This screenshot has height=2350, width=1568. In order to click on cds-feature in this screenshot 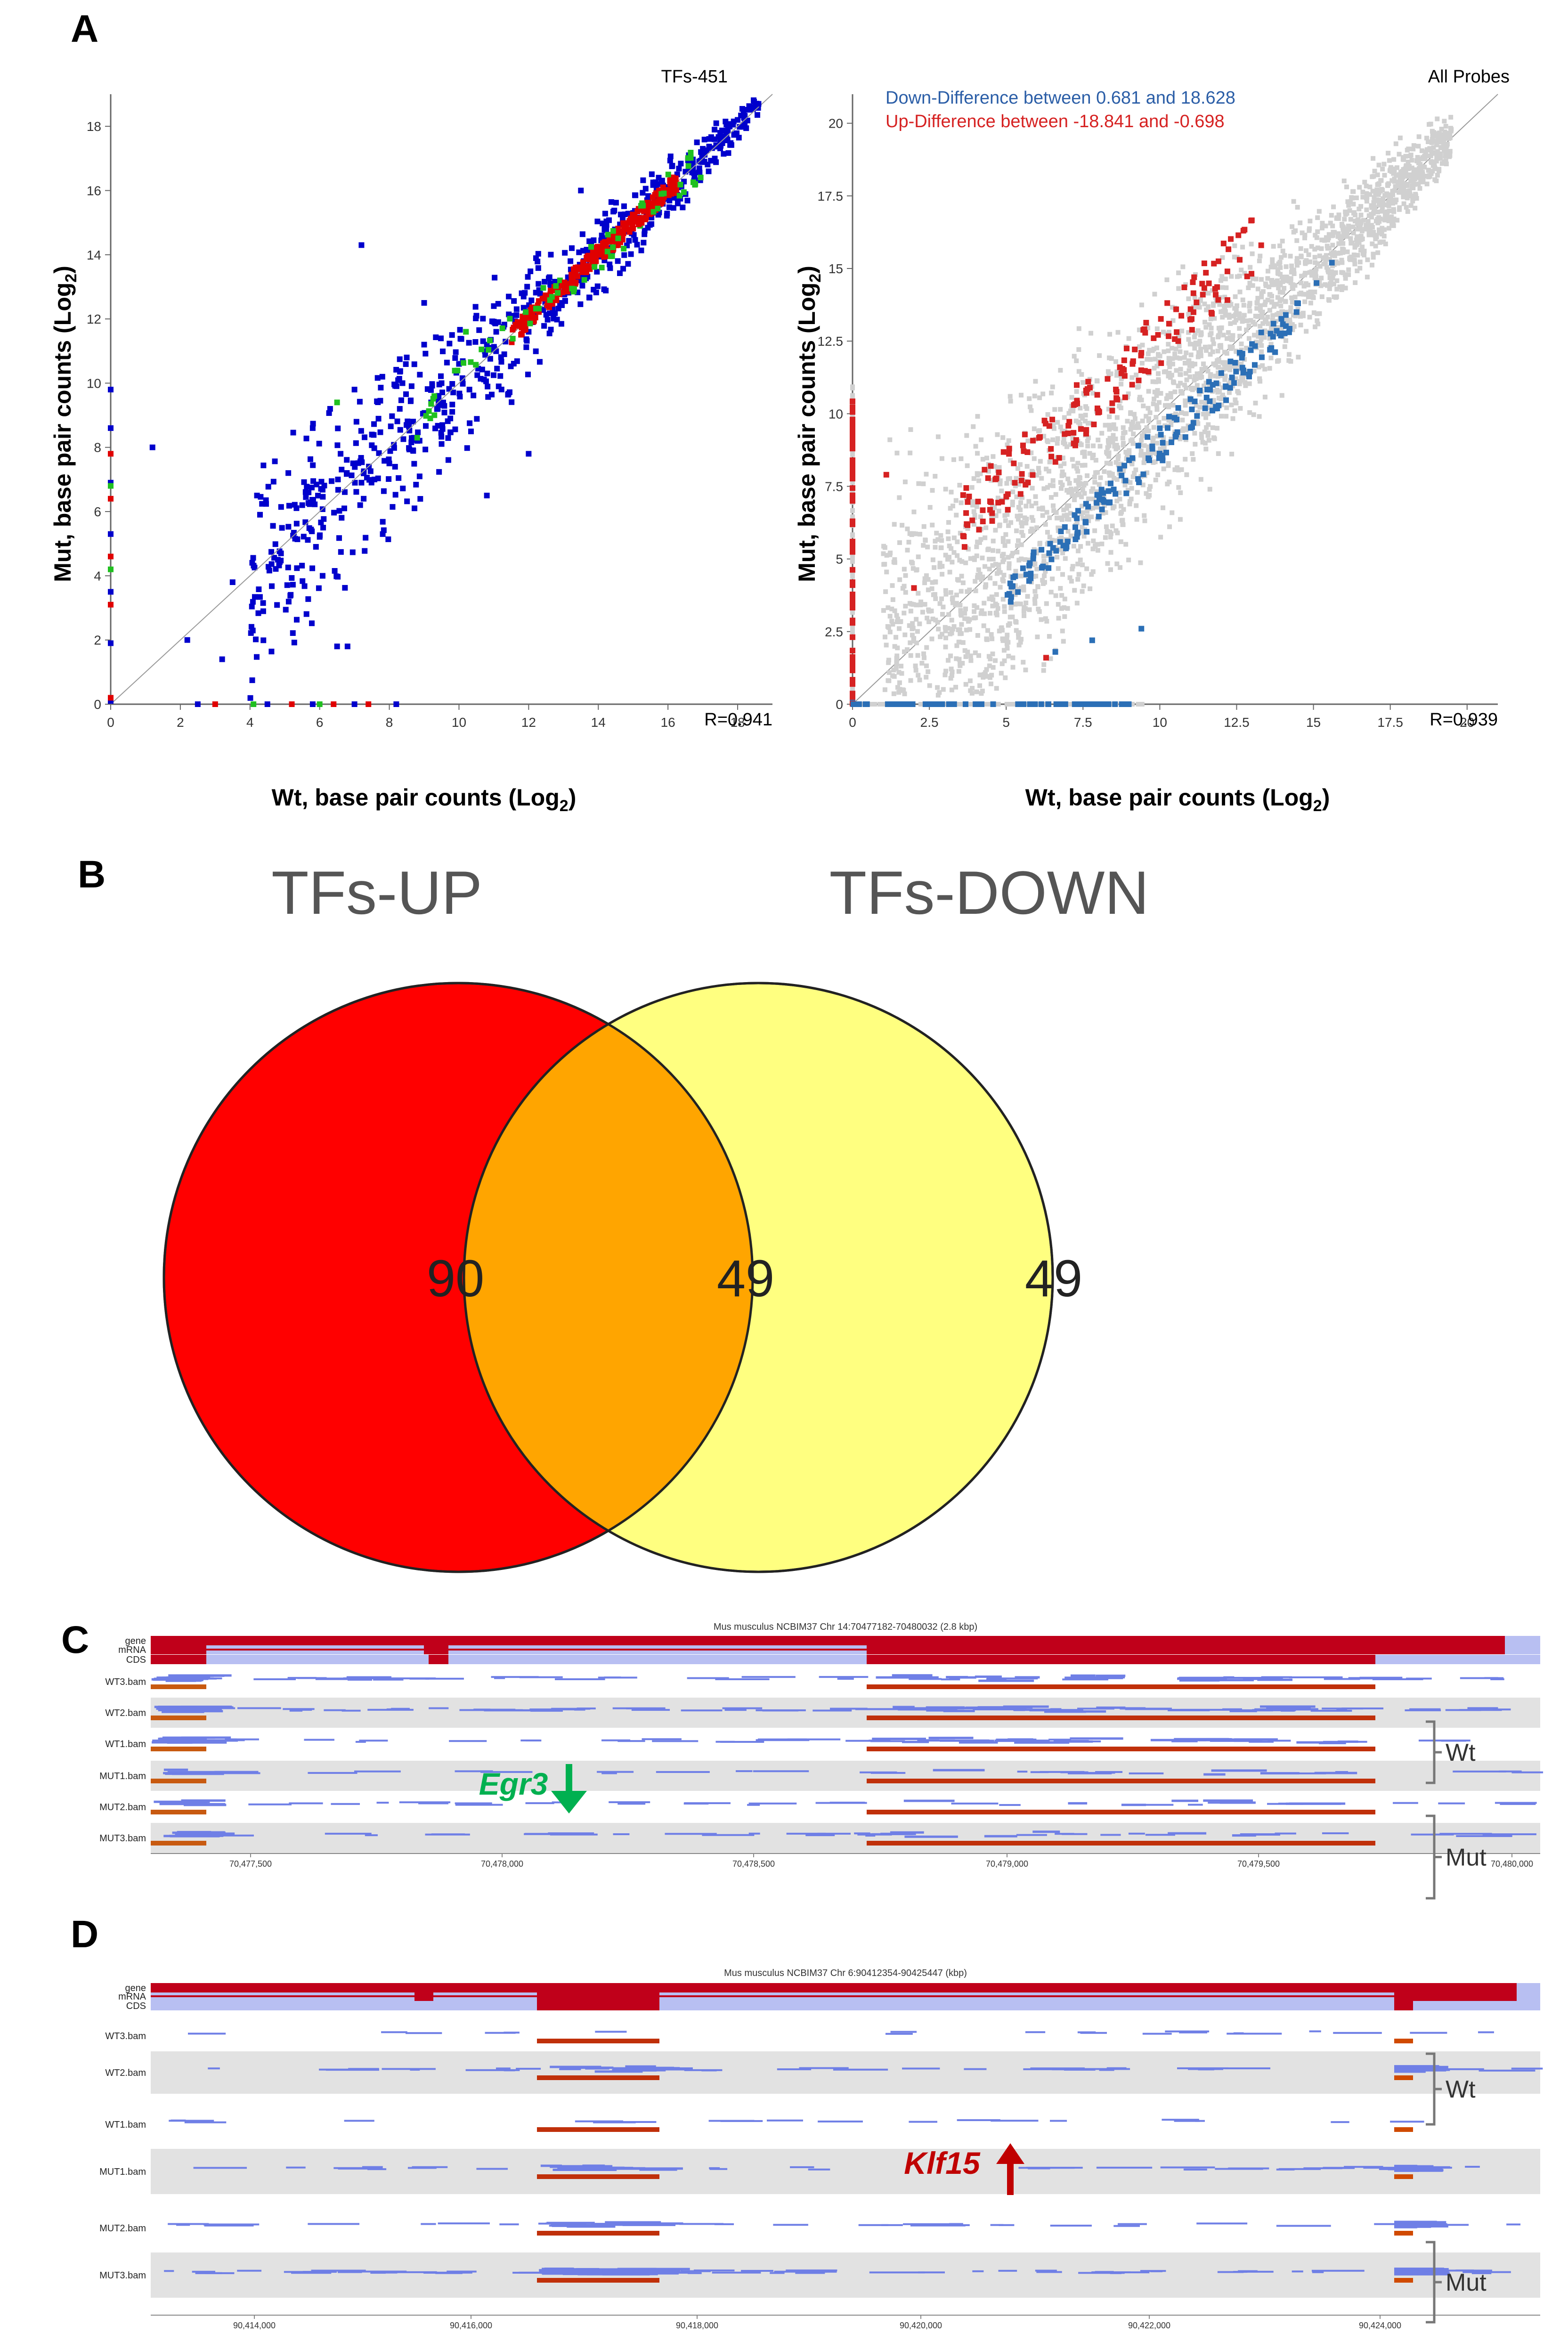, I will do `click(438, 1660)`.